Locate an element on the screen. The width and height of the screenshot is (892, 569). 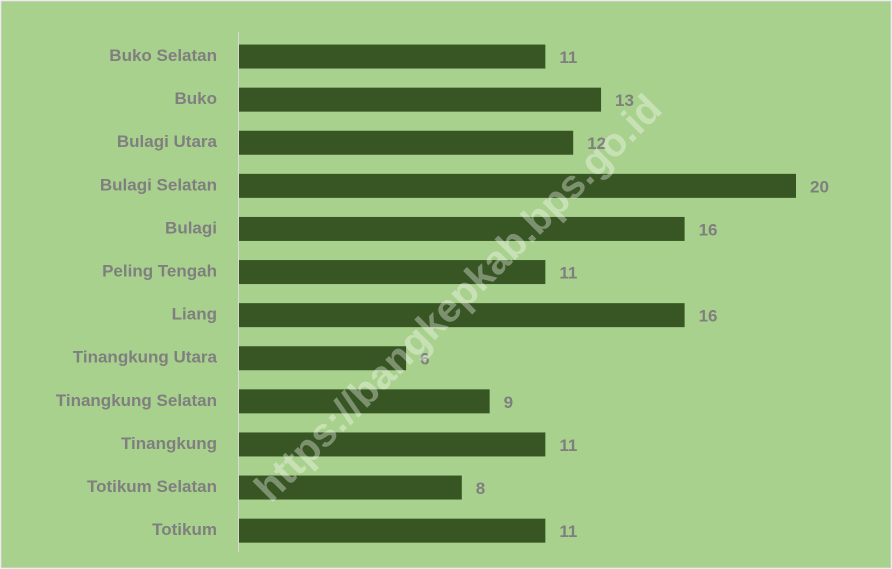
data-label: 8 is located at coordinates (480, 488).